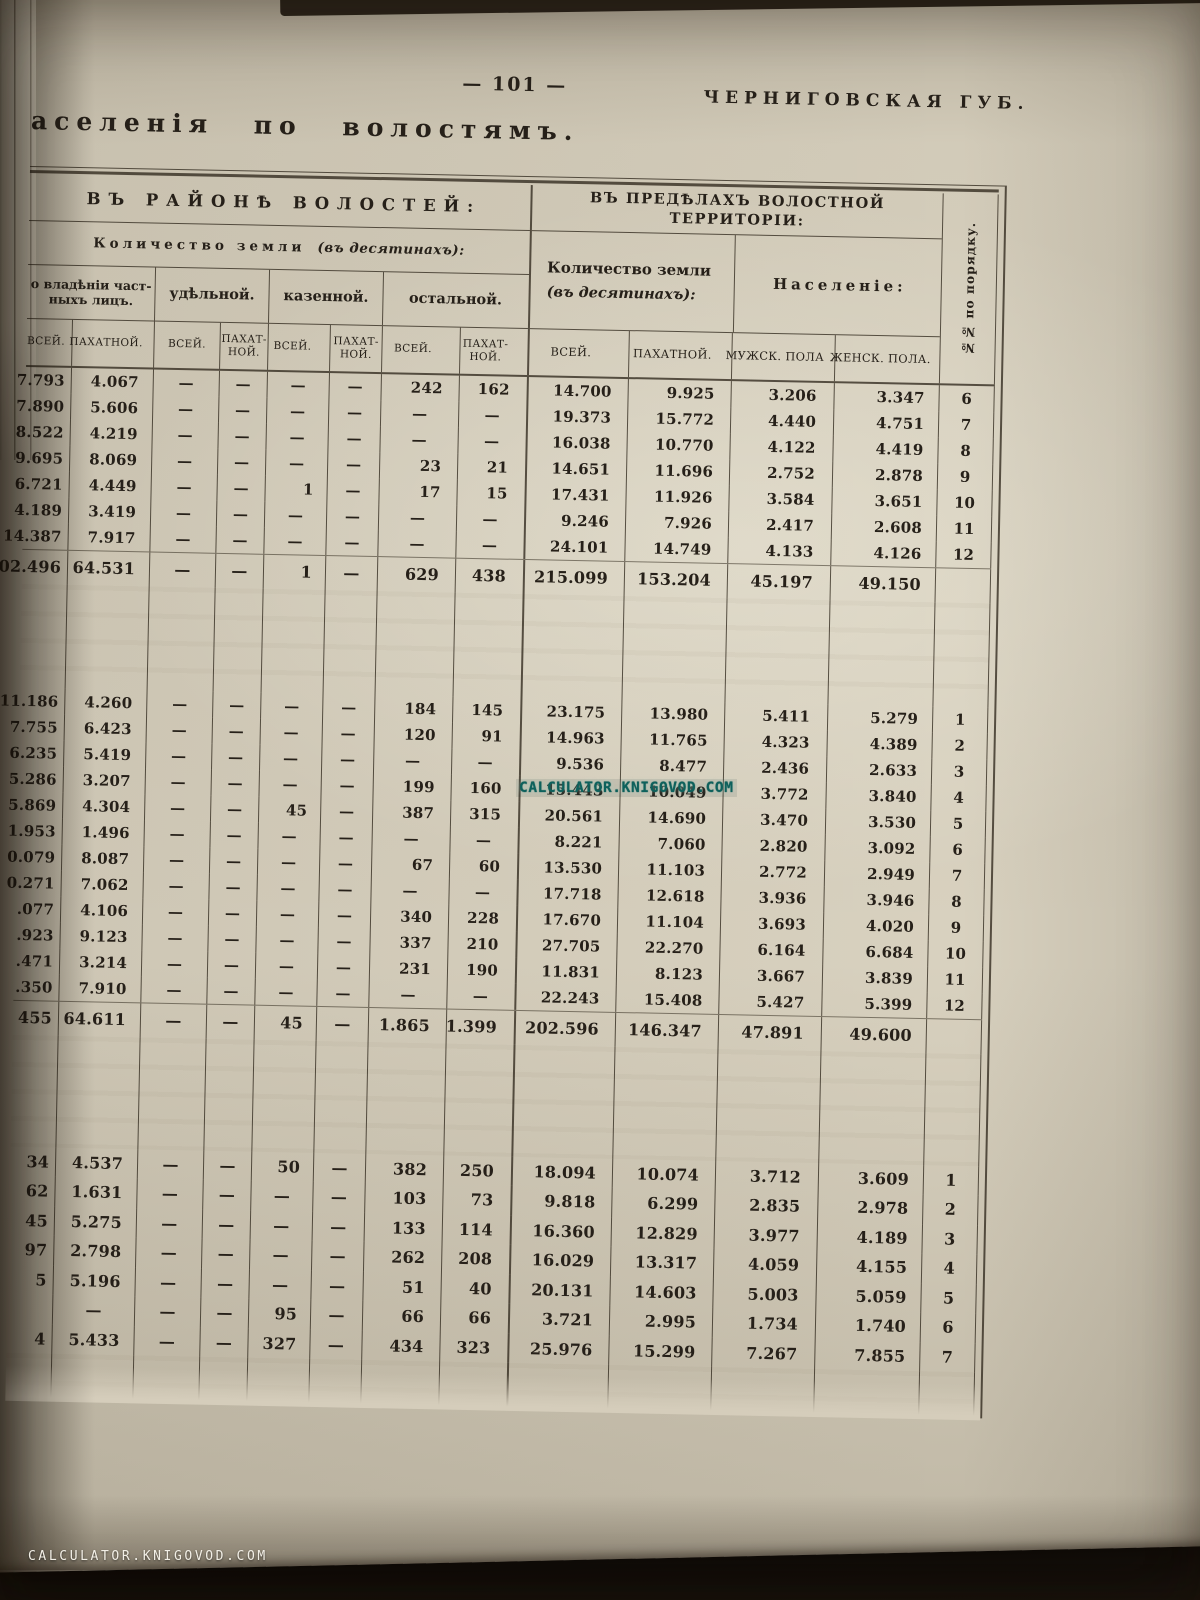  What do you see at coordinates (36, 1018) in the screenshot?
I see `table-cell: 455` at bounding box center [36, 1018].